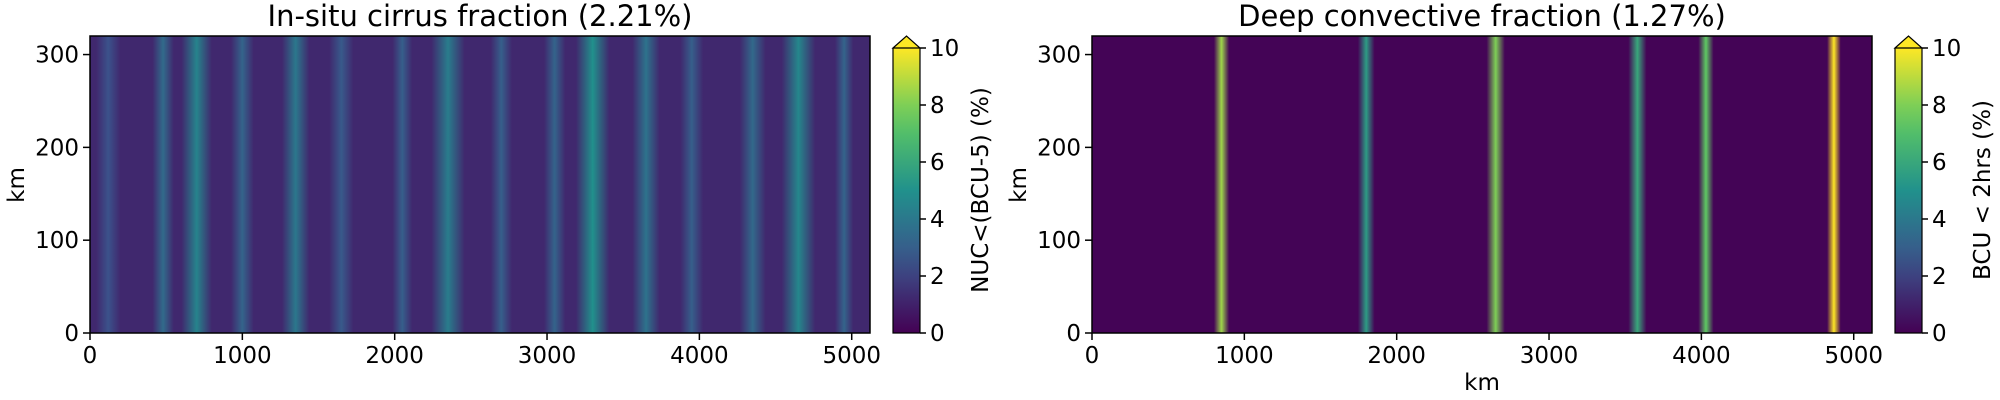  Describe the element at coordinates (480, 16) in the screenshot. I see `chart-title: In-situ cirrus fraction (2.21%)` at that location.